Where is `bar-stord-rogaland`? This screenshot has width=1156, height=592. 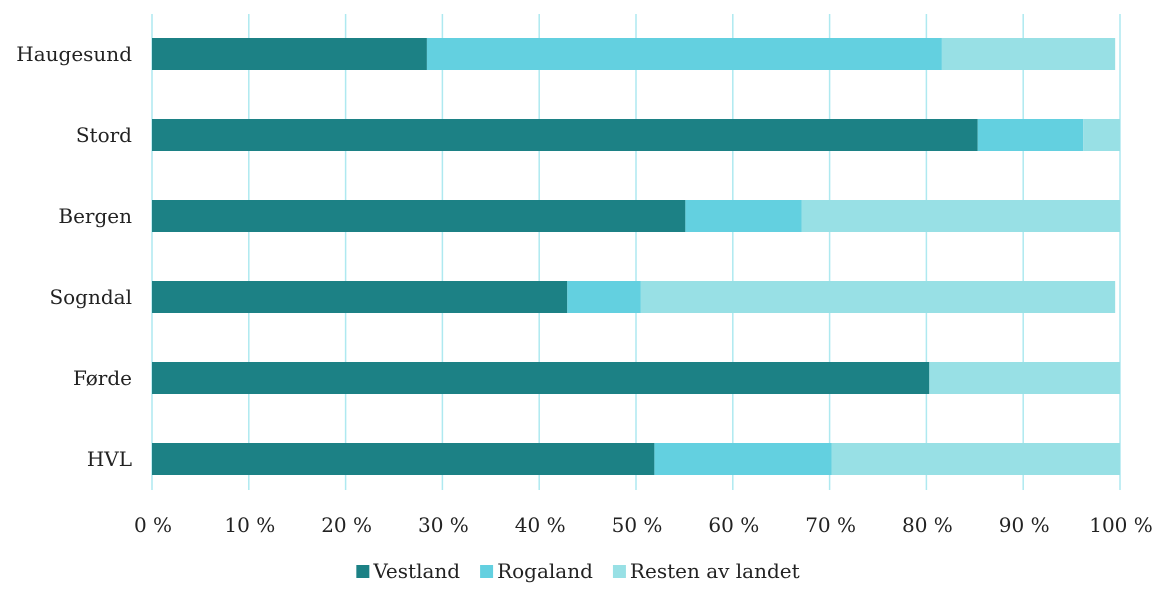
bar-stord-rogaland is located at coordinates (1030, 135).